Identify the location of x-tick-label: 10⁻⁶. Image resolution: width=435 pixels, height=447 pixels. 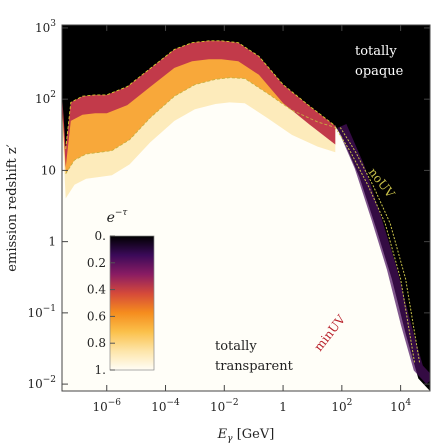
(106, 406).